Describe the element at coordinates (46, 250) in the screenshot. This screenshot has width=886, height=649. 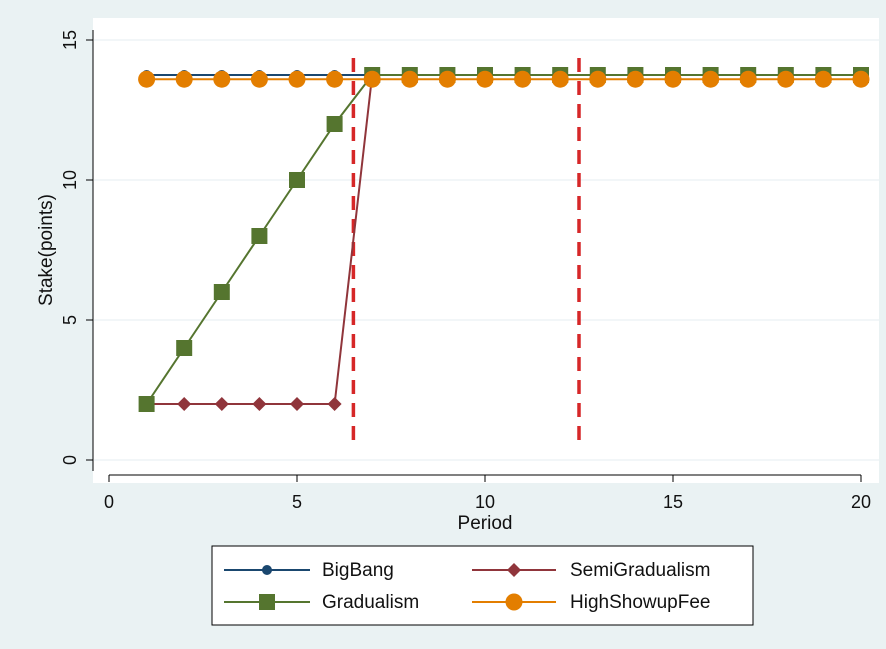
I see `y-axis-title: Stake(points)` at that location.